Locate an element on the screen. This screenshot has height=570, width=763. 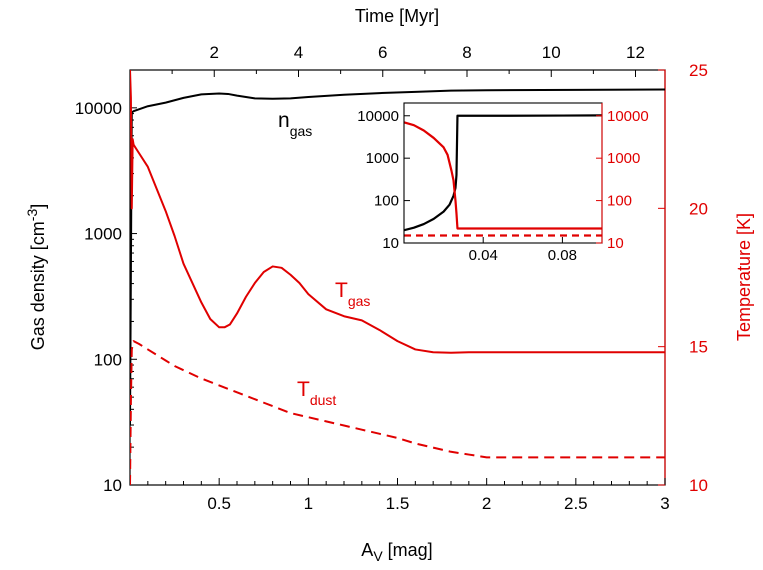
x-tick-label: 2 is located at coordinates (486, 503).